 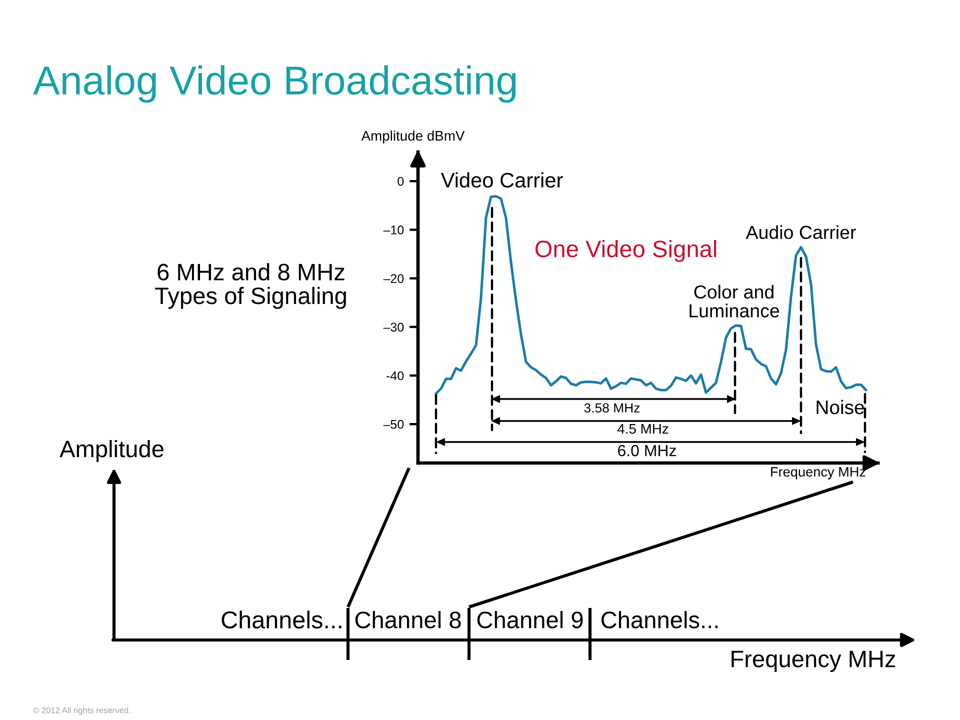 I want to click on annotation: Noise, so click(x=840, y=407).